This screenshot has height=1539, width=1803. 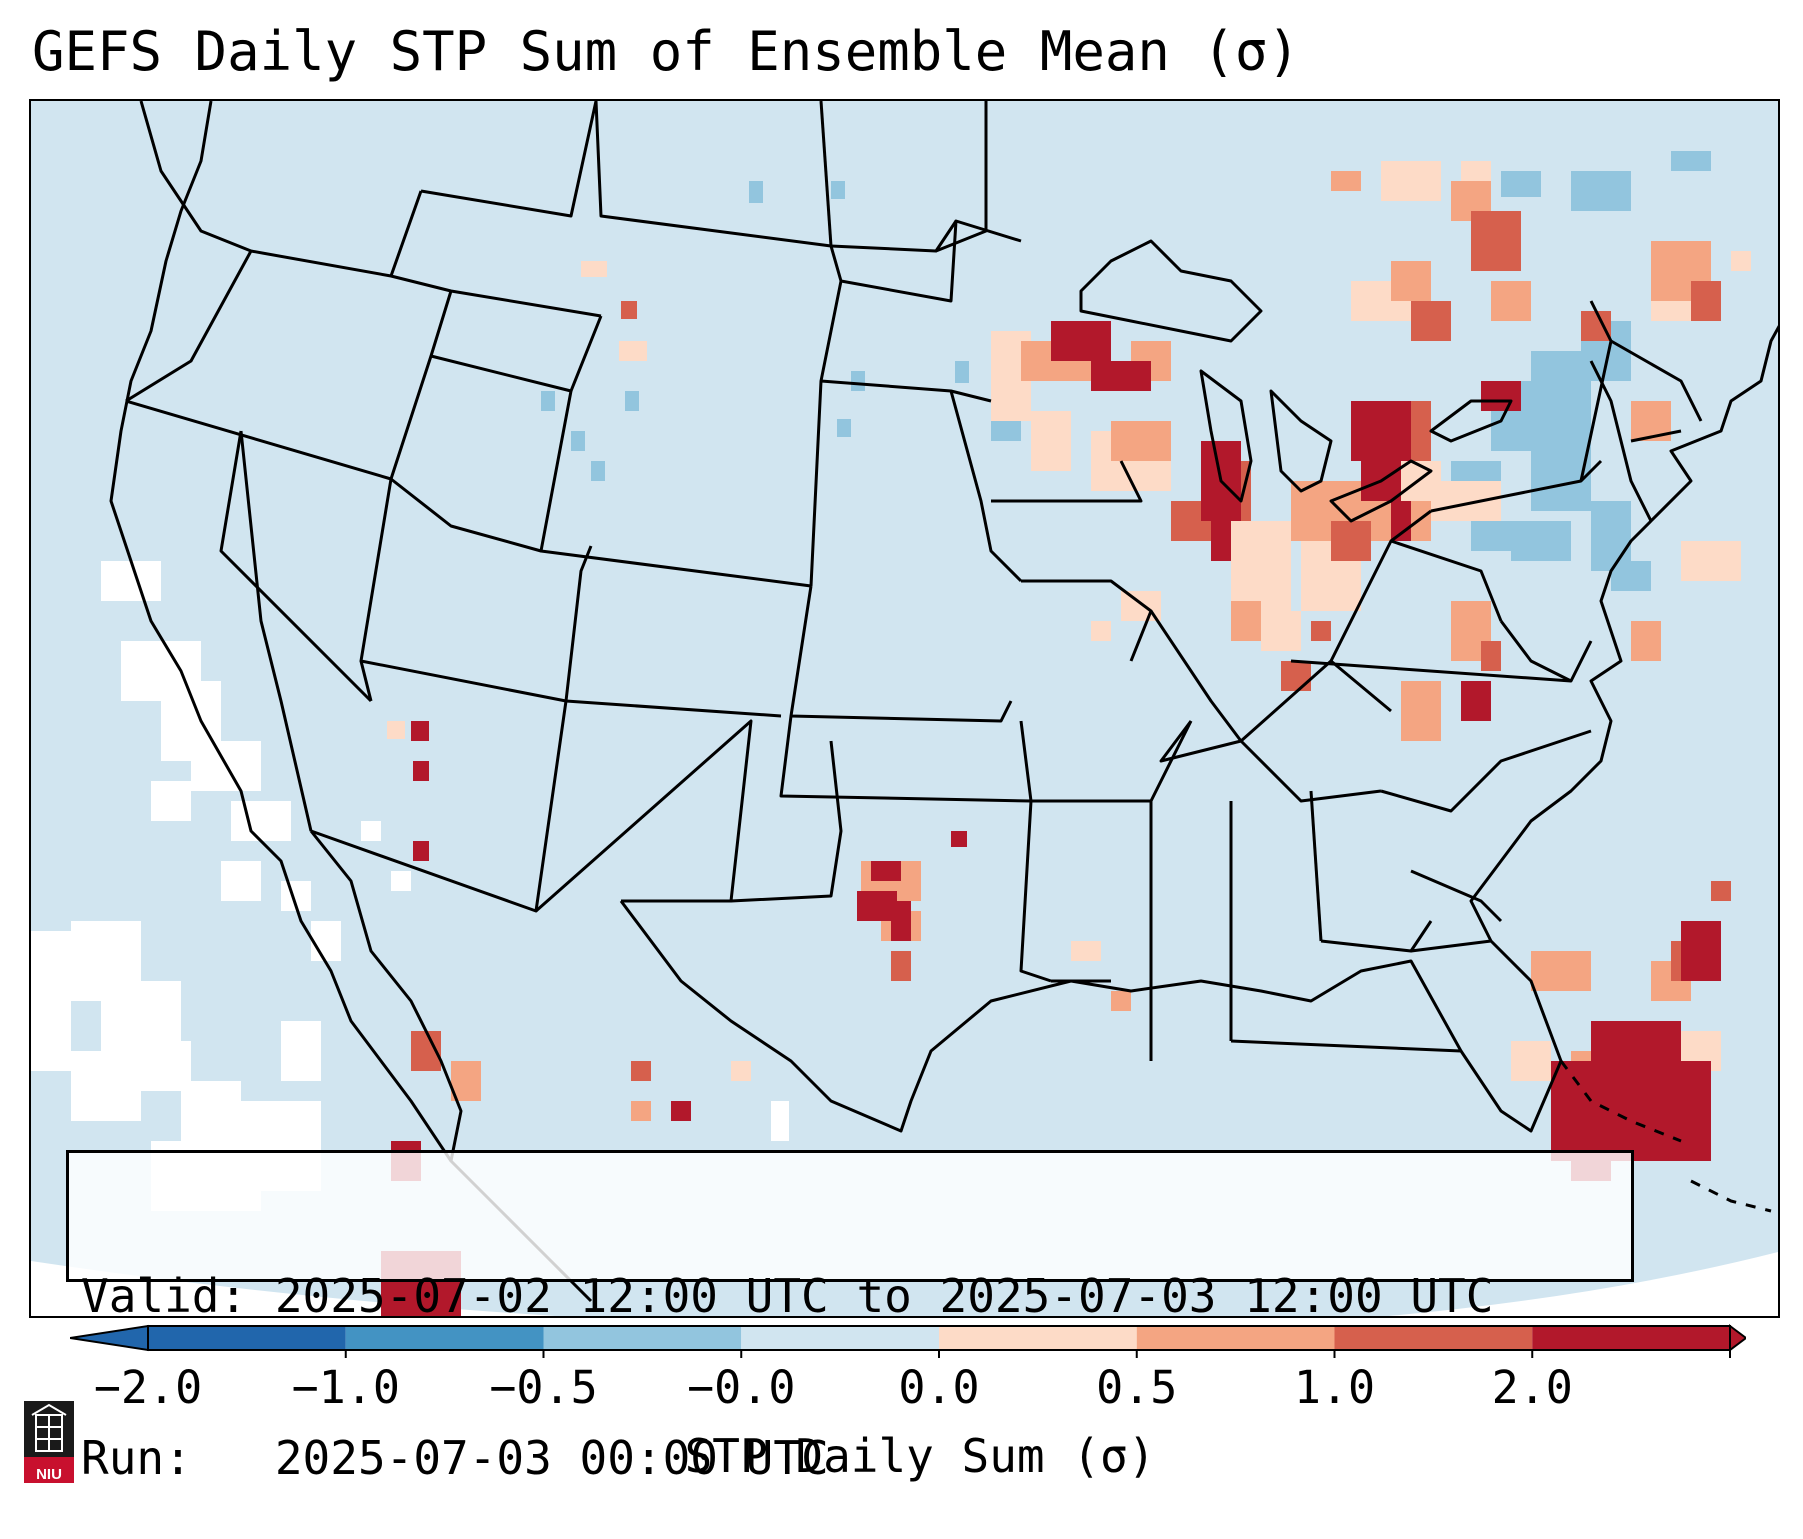 I want to click on niu-logo: NIU, so click(x=49, y=1442).